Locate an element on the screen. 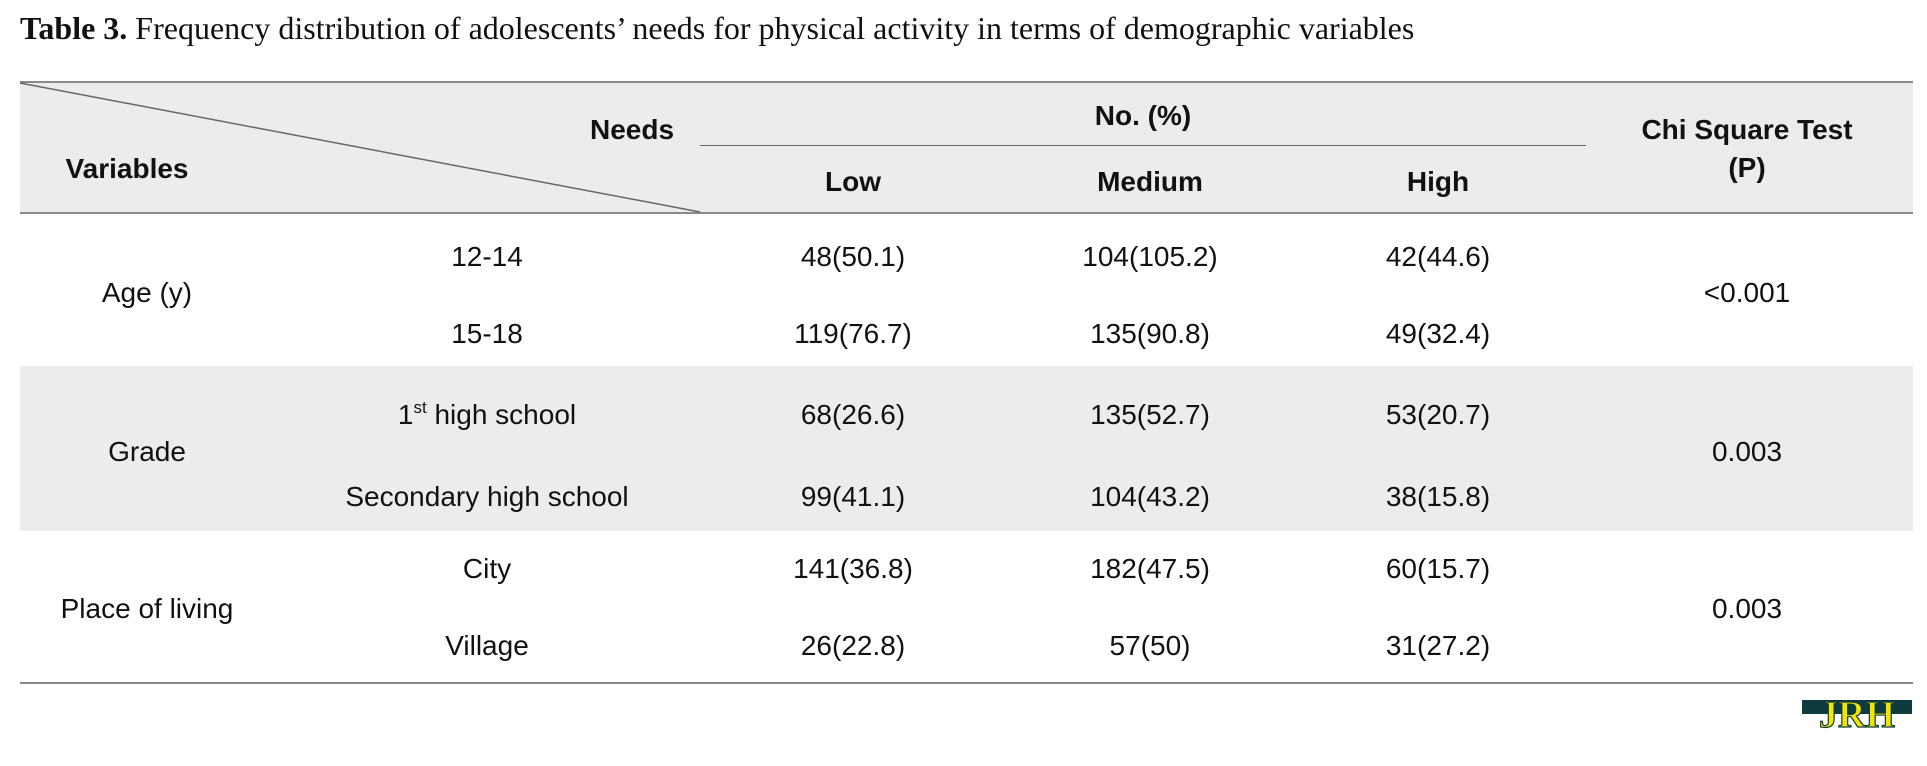 This screenshot has width=1927, height=766. header-chi-square-line2: (P) is located at coordinates (1747, 167).